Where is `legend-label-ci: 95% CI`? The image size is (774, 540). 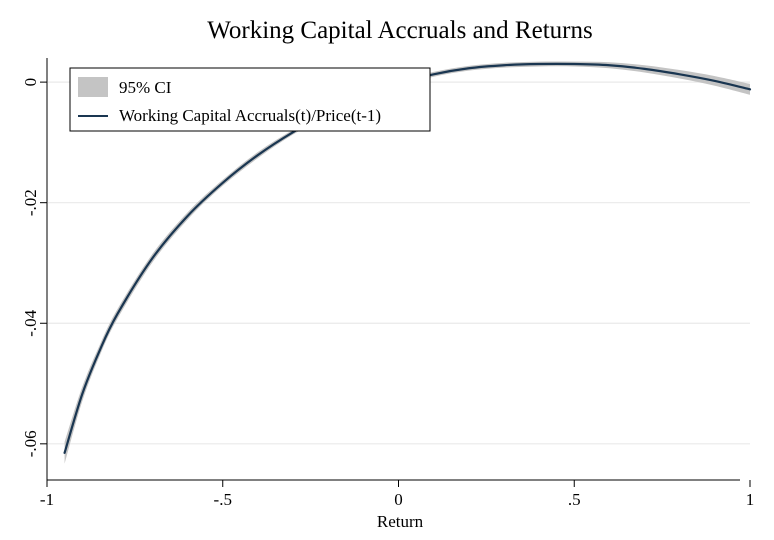 legend-label-ci: 95% CI is located at coordinates (145, 87).